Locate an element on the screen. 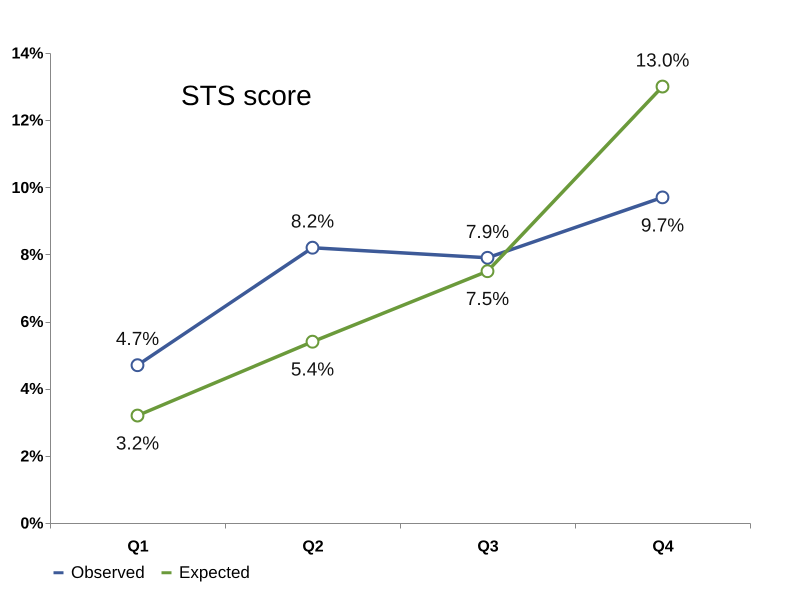 This screenshot has width=790, height=610. data-label: 5.4% is located at coordinates (312, 370).